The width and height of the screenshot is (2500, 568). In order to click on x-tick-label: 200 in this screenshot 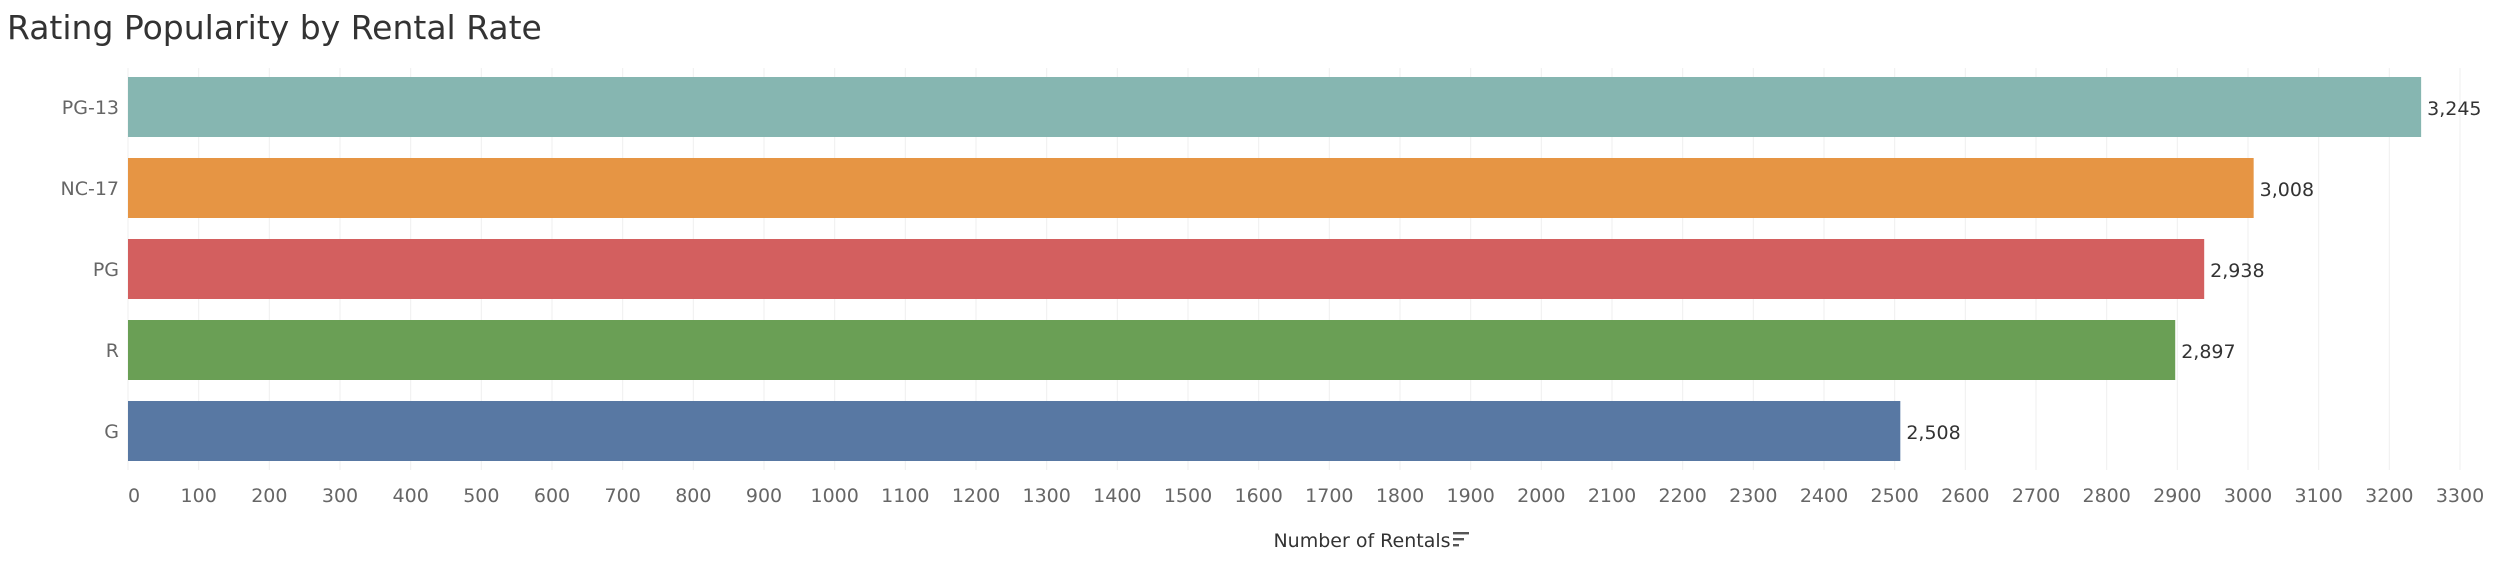, I will do `click(269, 496)`.